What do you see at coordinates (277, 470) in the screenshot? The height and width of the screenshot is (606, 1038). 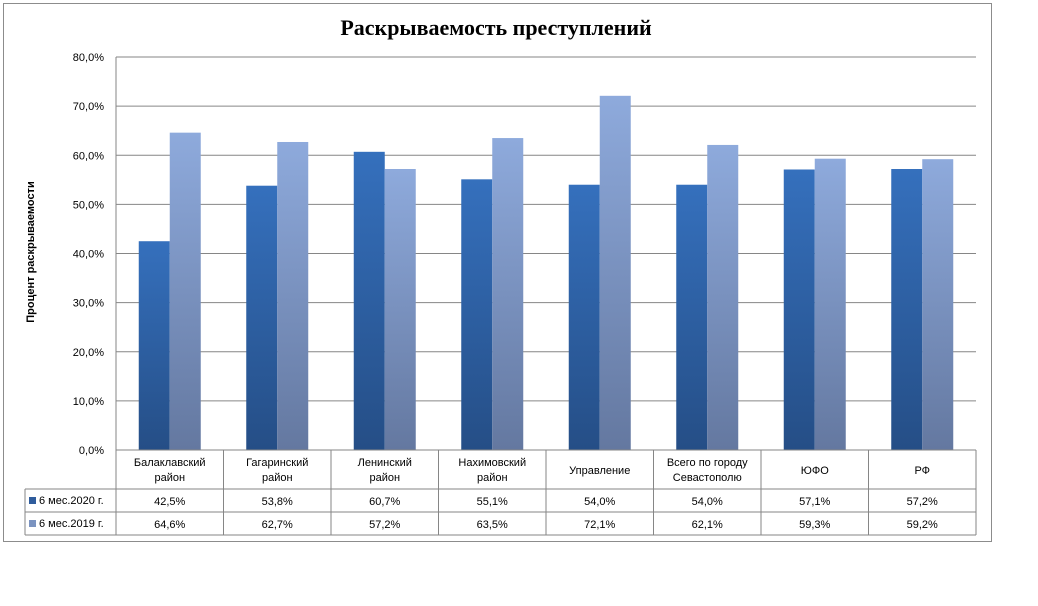 I see `category-label: Гагаринский район` at bounding box center [277, 470].